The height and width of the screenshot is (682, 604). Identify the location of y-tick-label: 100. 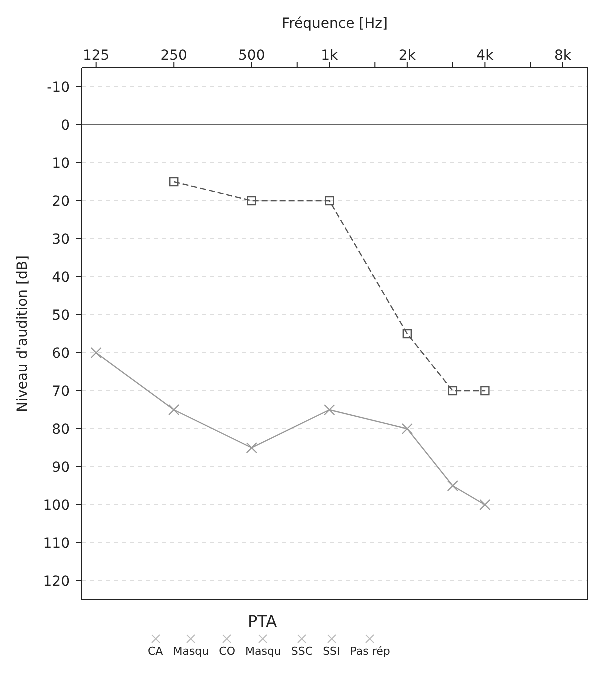
(56, 506).